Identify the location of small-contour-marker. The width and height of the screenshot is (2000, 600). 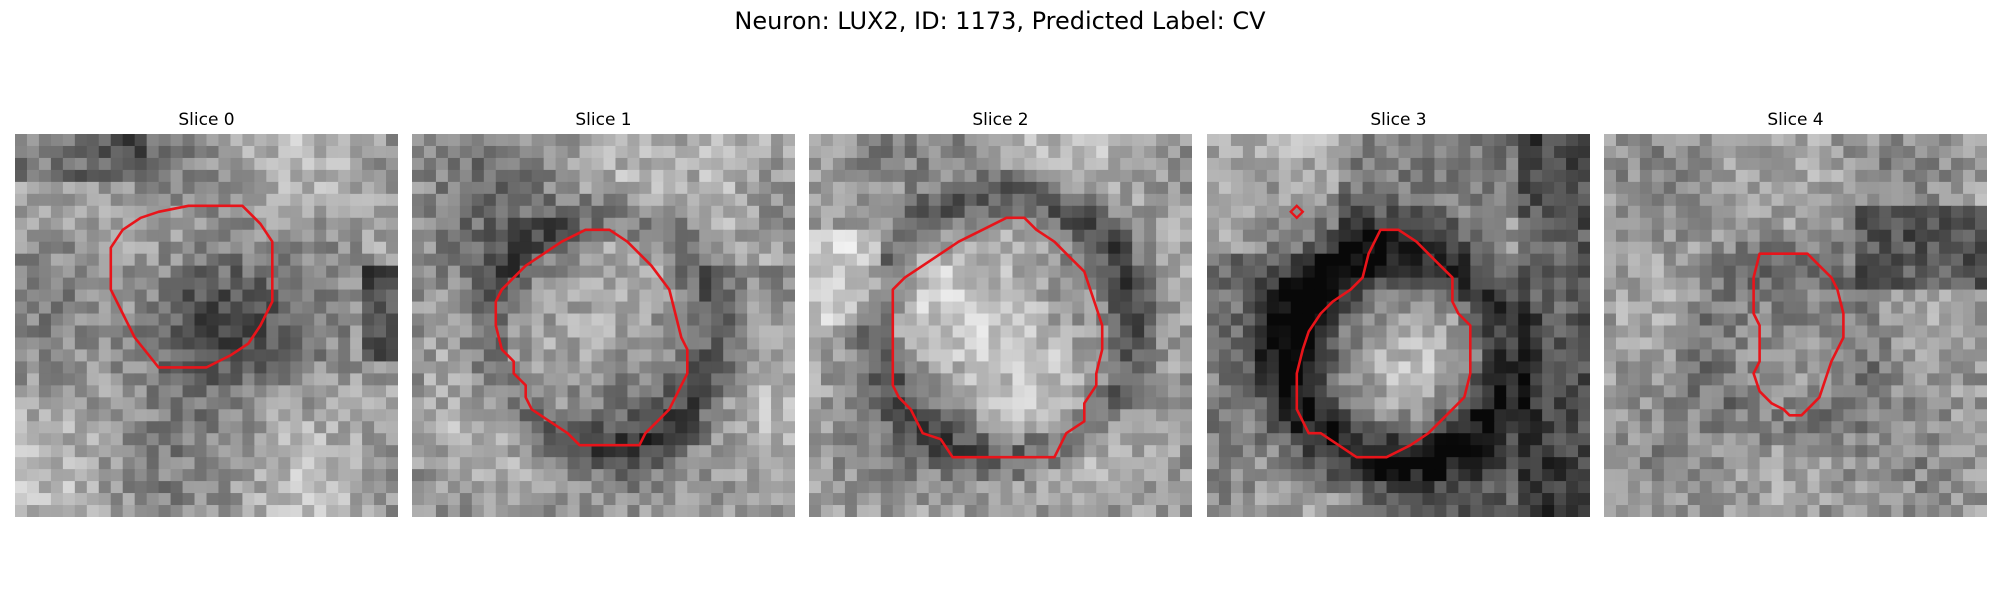
(1297, 212).